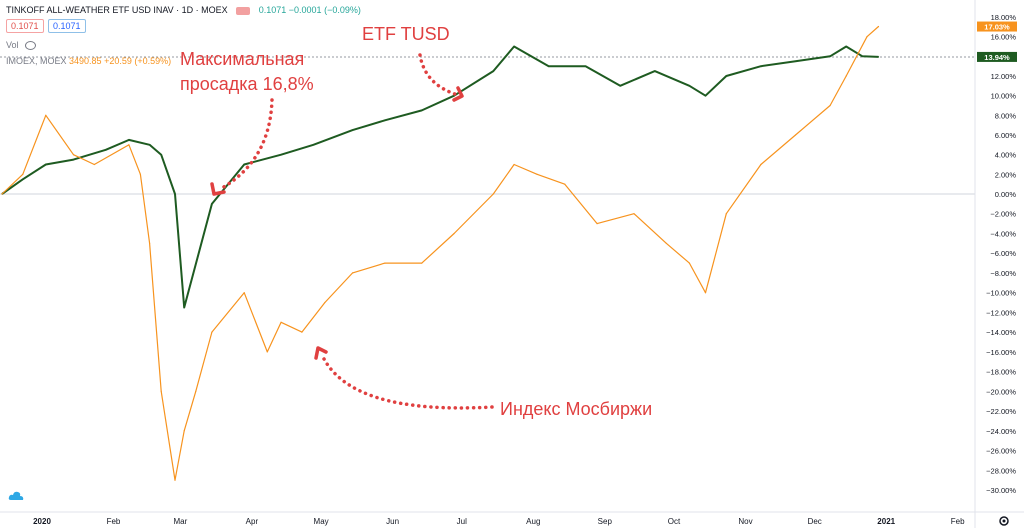  I want to click on y-tick-label: −18.00%, so click(1001, 372).